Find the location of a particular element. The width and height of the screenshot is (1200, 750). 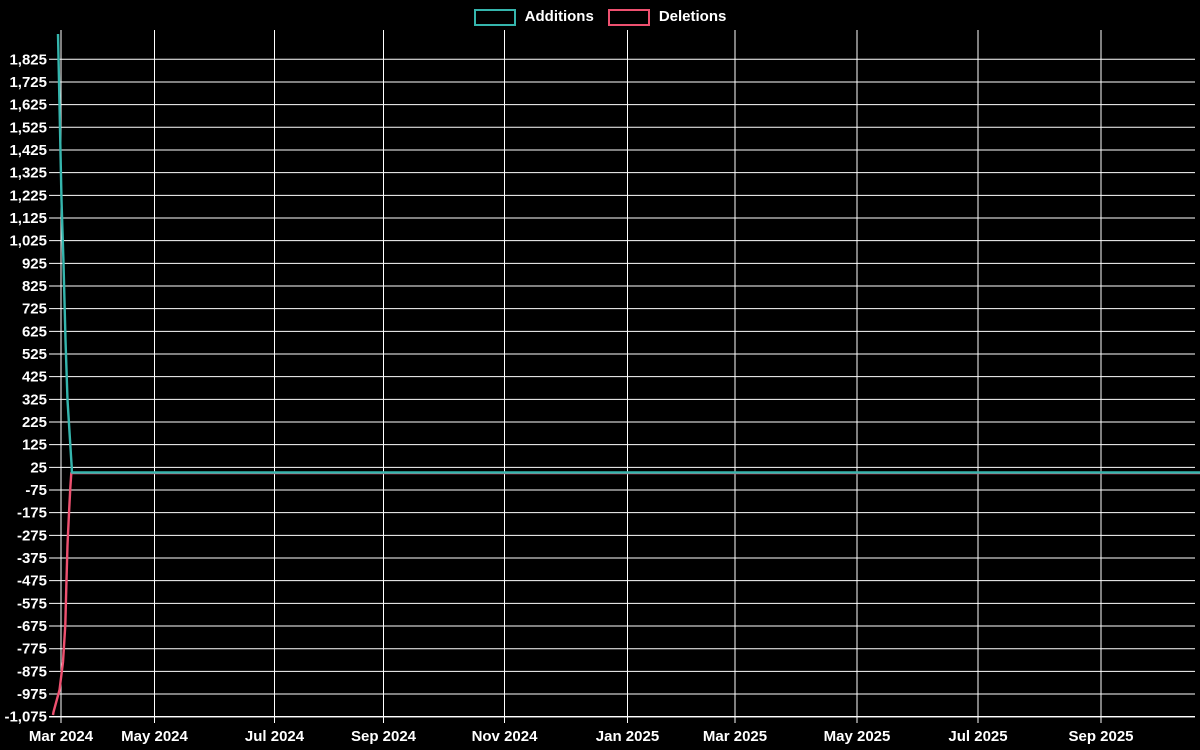

y-axis-tick-label: 825 is located at coordinates (34, 286).